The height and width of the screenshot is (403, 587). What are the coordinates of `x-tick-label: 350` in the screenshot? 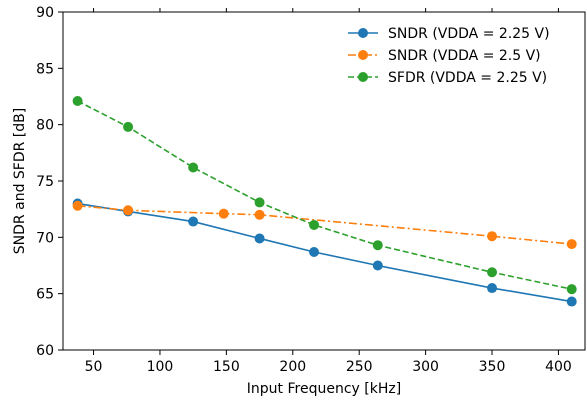 It's located at (492, 367).